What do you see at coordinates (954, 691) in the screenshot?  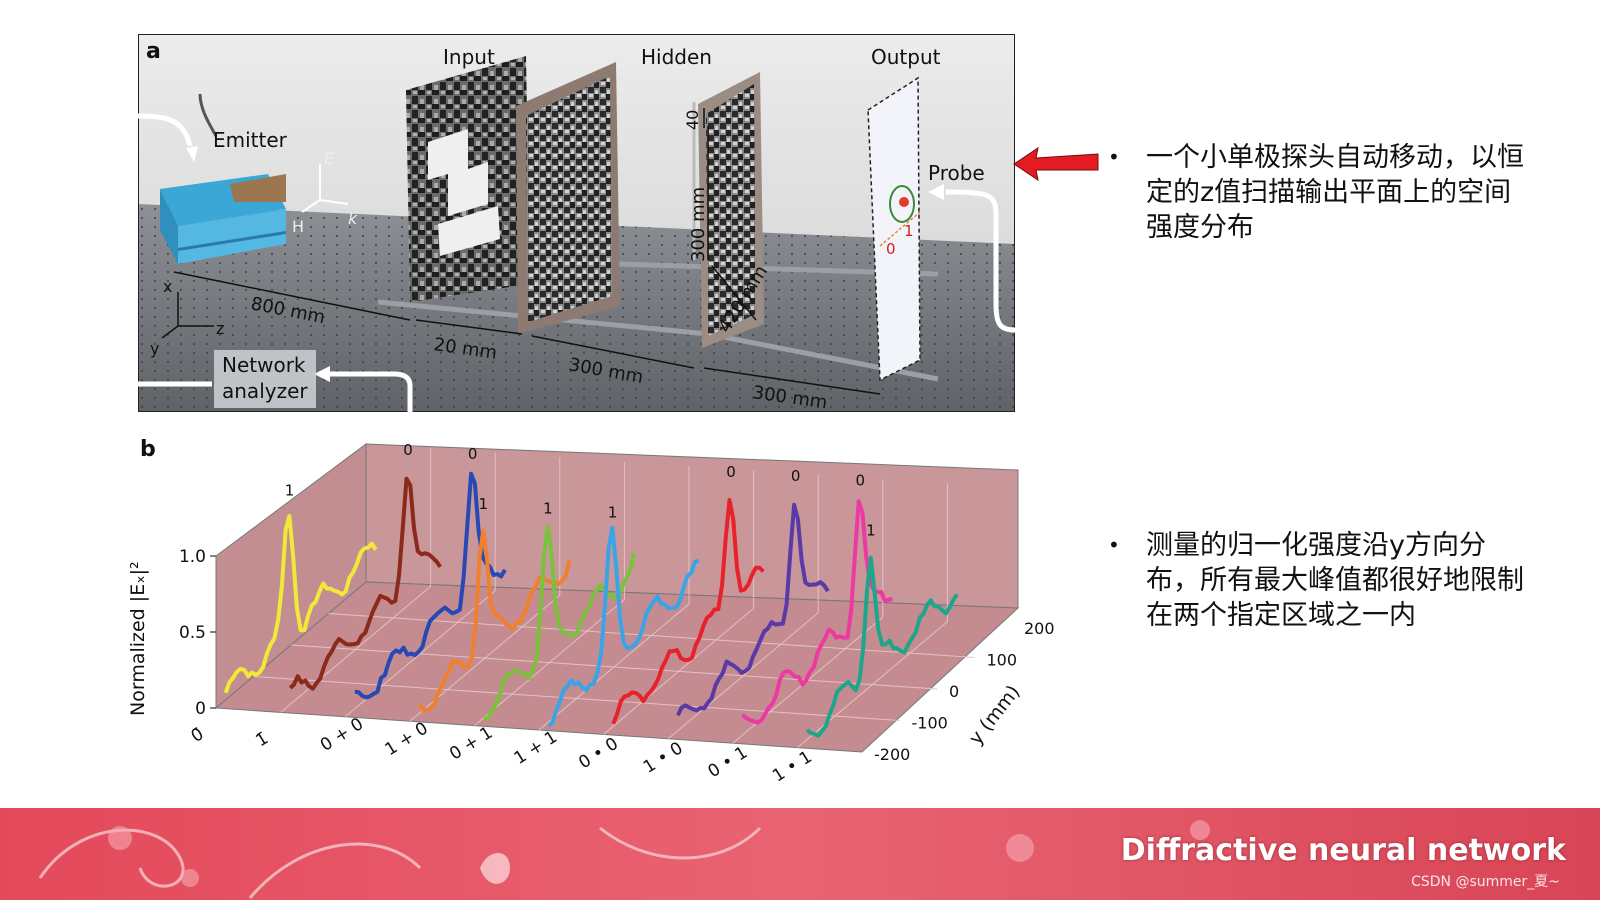 I see `depth-tick-label: 0` at bounding box center [954, 691].